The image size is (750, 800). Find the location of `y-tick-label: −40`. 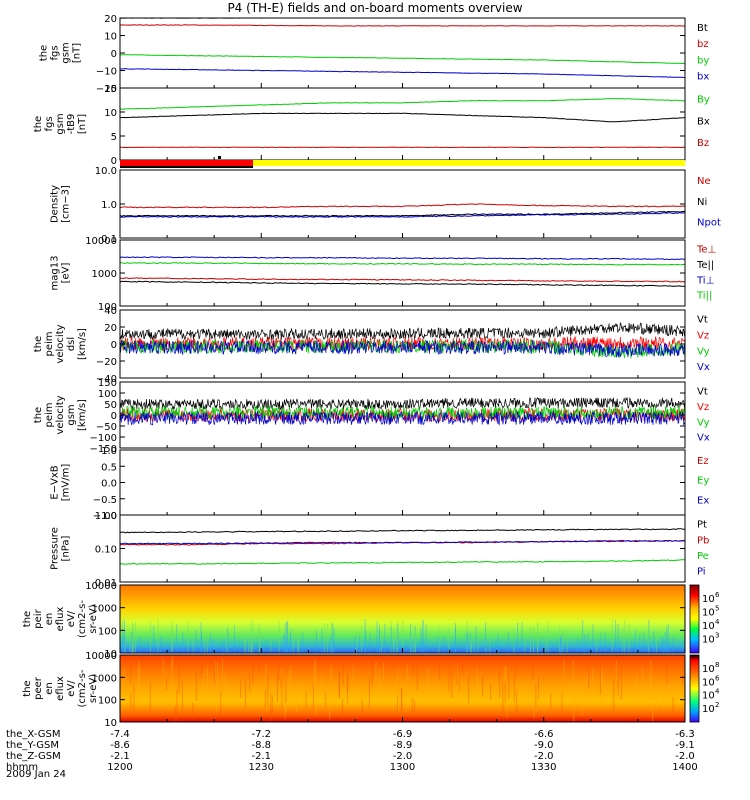

y-tick-label: −40 is located at coordinates (106, 379).